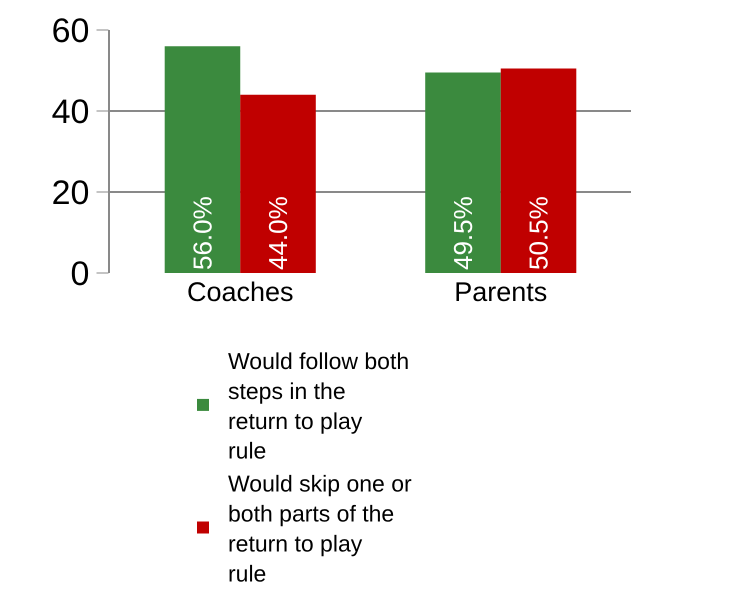 The image size is (741, 606). I want to click on data-label: 56.0%, so click(202, 233).